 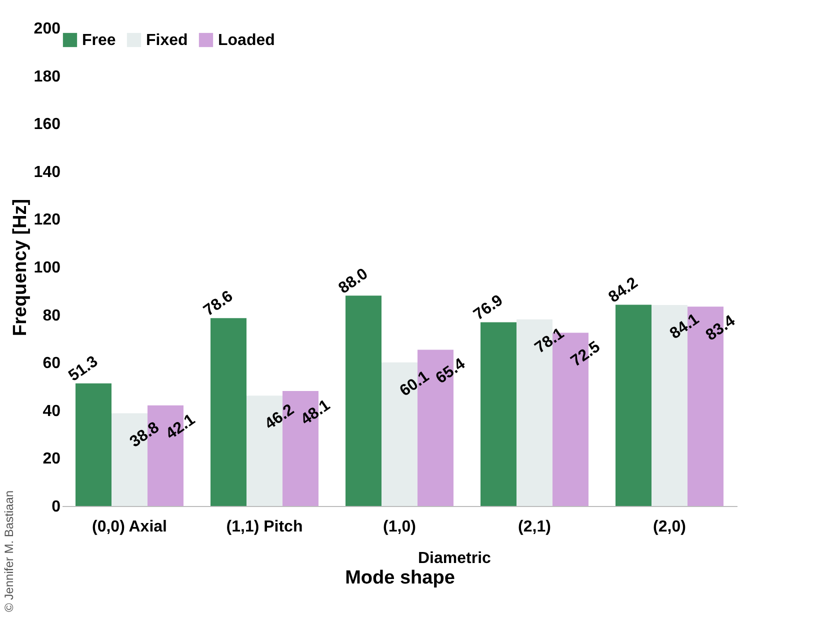 I want to click on y-axis-title: Frequency [Hz], so click(x=20, y=267).